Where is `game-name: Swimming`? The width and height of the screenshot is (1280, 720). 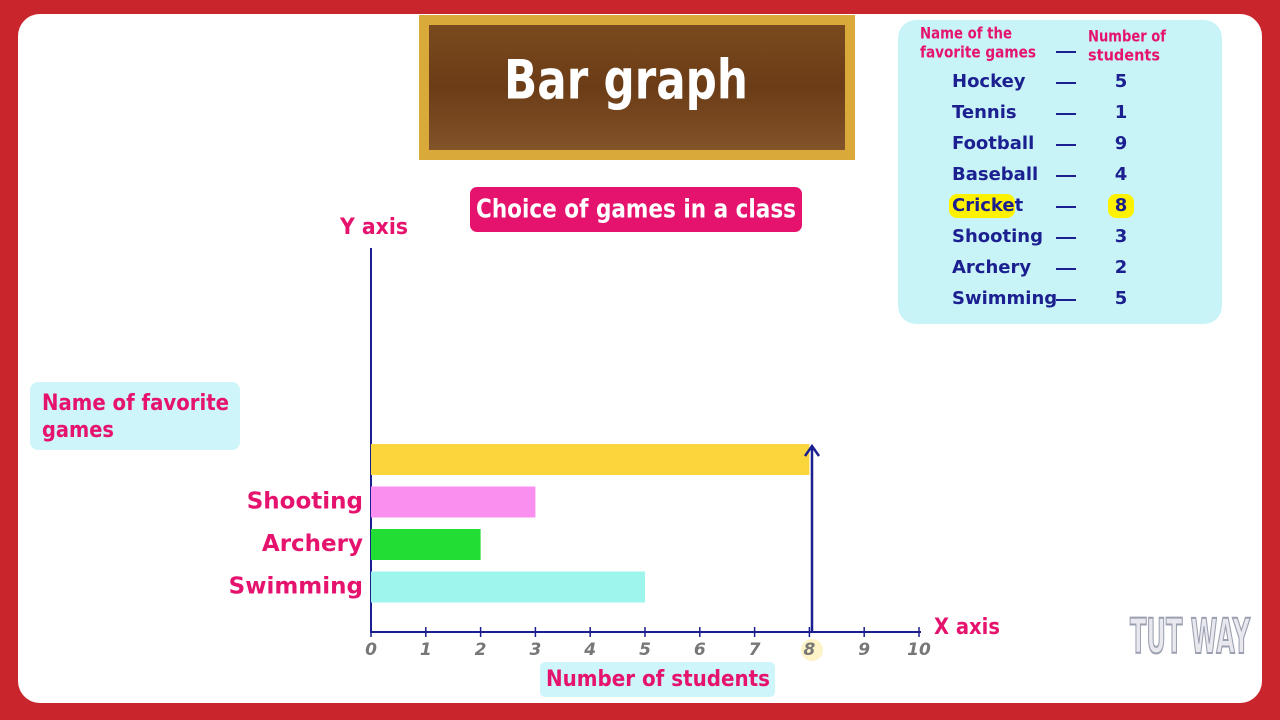
game-name: Swimming is located at coordinates (1004, 298).